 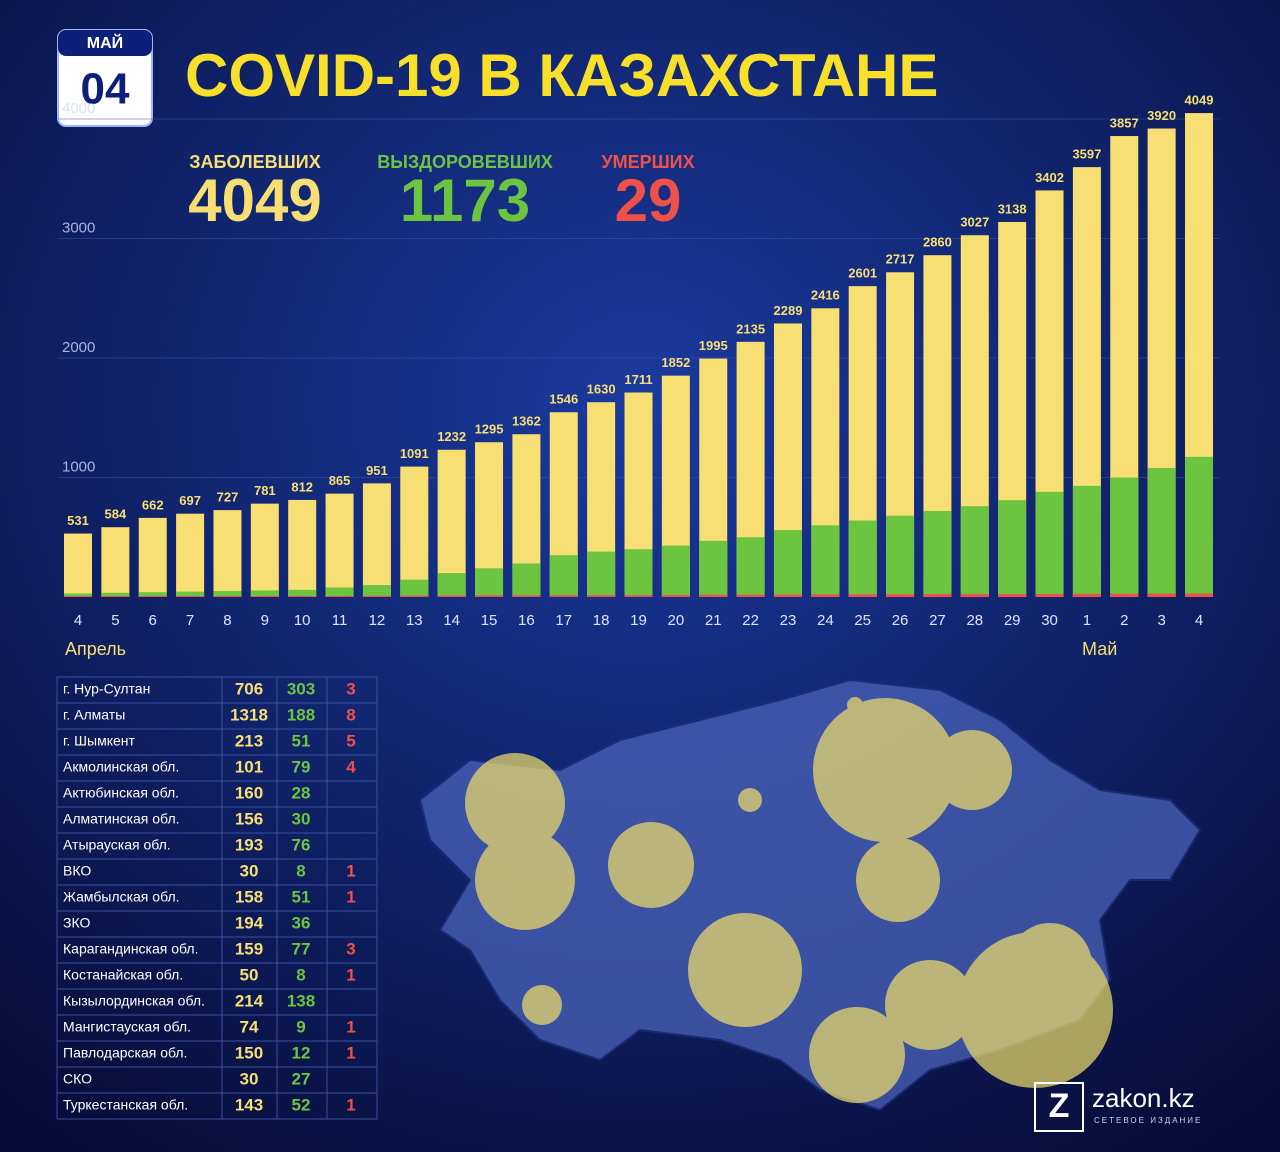 What do you see at coordinates (465, 200) in the screenshot?
I see `stat-value: 1173` at bounding box center [465, 200].